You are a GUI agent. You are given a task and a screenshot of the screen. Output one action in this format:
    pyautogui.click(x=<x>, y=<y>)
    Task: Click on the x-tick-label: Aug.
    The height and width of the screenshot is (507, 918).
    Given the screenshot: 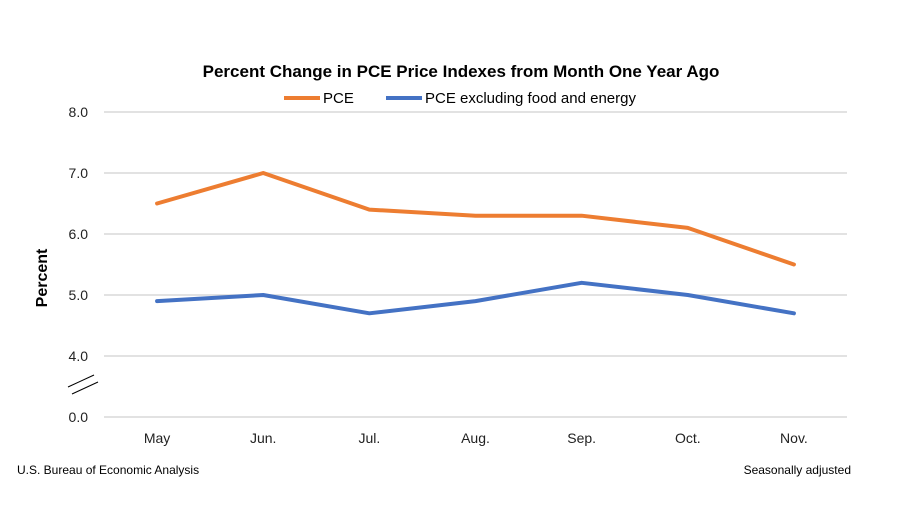 What is the action you would take?
    pyautogui.click(x=475, y=438)
    